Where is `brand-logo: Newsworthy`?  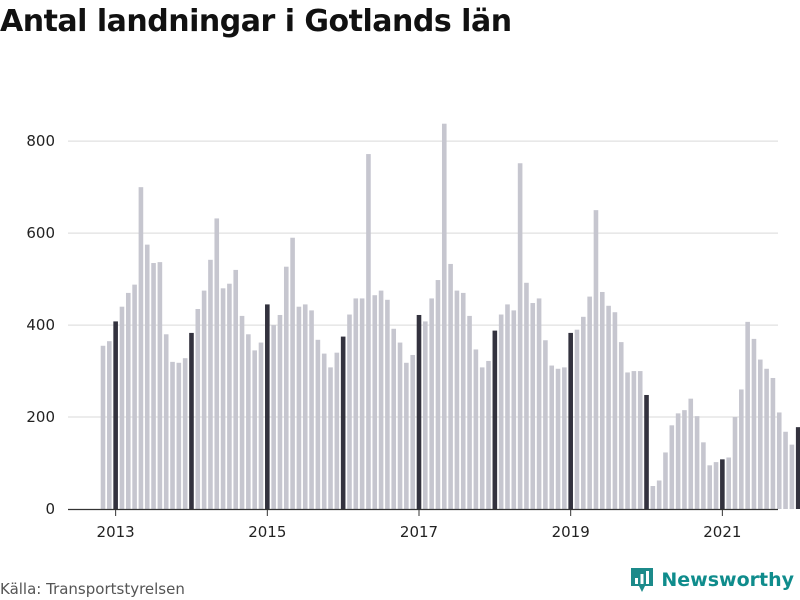
brand-logo: Newsworthy is located at coordinates (711, 580).